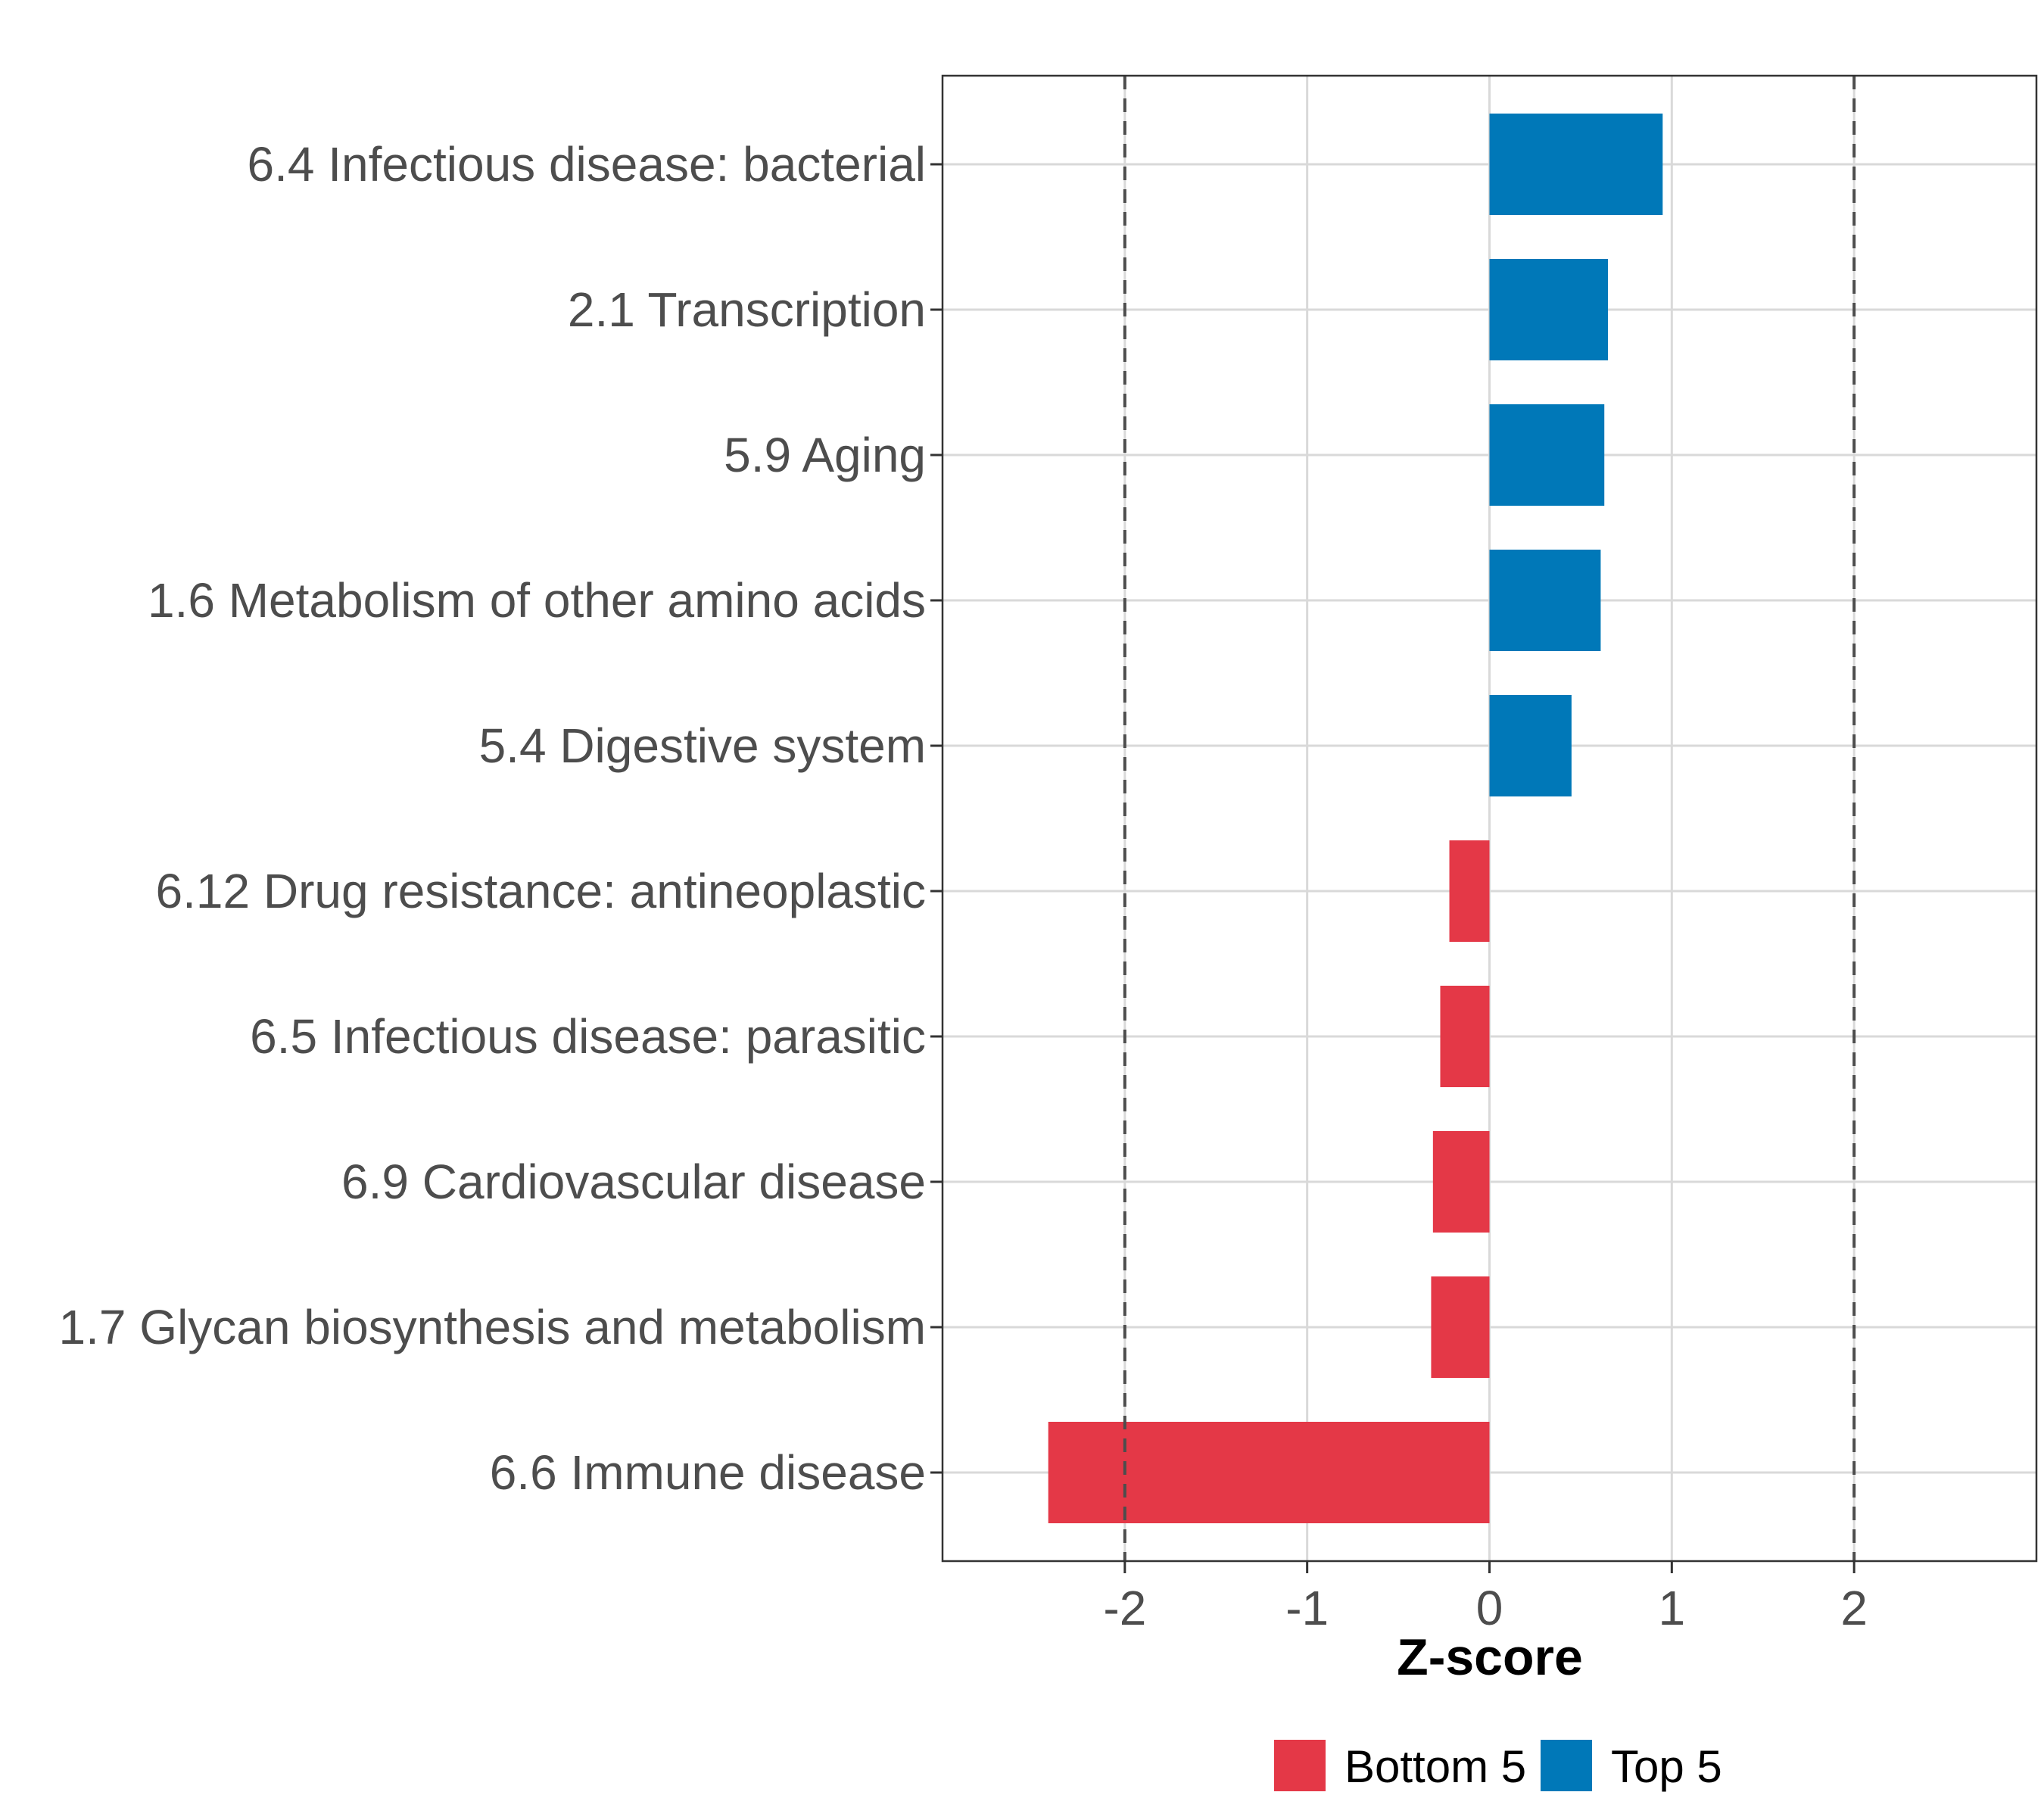 Image resolution: width=2044 pixels, height=1817 pixels. What do you see at coordinates (1469, 891) in the screenshot?
I see `bar-6-12-drug-resistance-antineoplastic` at bounding box center [1469, 891].